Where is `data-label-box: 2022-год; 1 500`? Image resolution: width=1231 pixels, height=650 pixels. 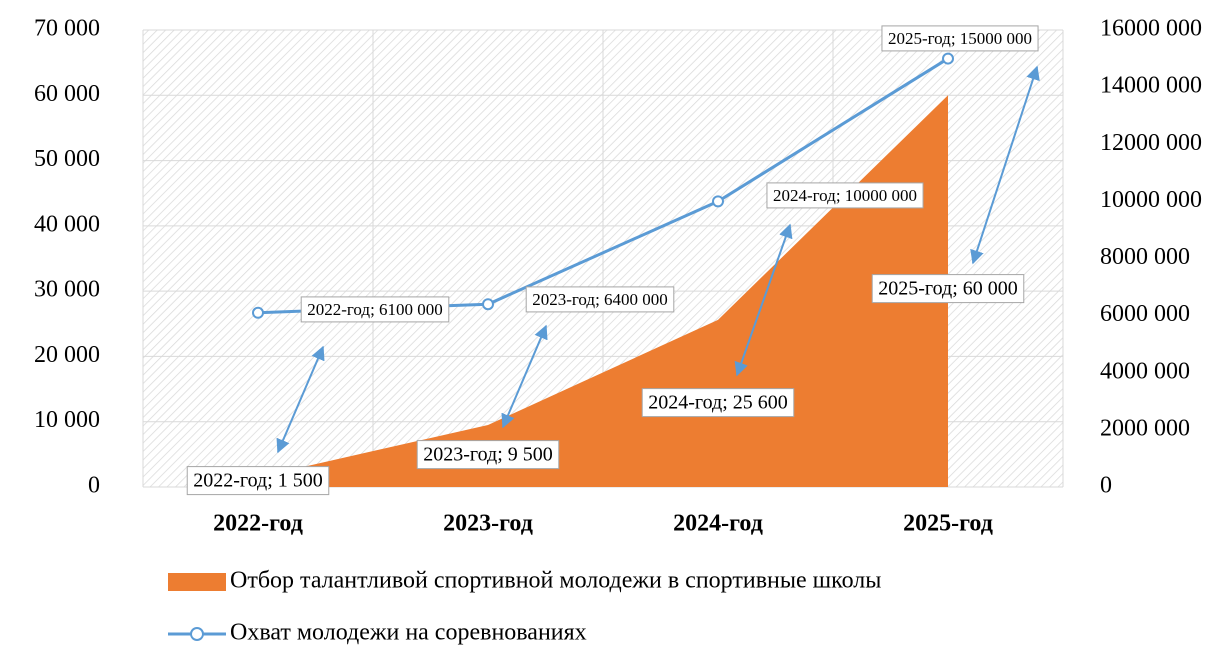
data-label-box: 2022-год; 1 500 is located at coordinates (258, 481).